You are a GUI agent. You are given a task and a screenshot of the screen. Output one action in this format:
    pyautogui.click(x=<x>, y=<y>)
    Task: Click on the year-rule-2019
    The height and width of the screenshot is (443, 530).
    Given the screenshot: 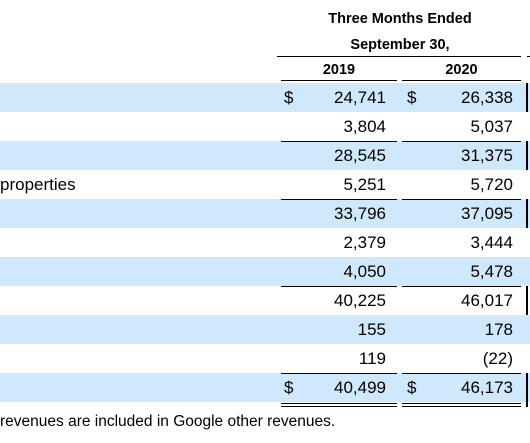 What is the action you would take?
    pyautogui.click(x=339, y=80)
    